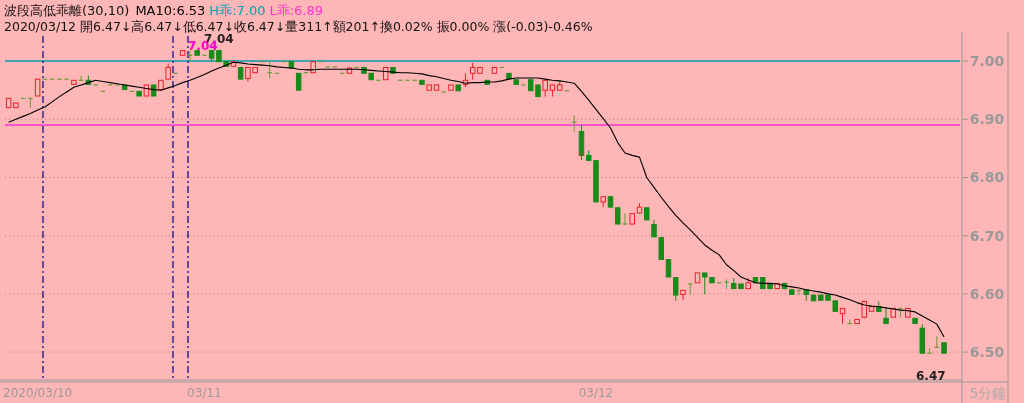  I want to click on ref-line-label: H乖:7.00, so click(237, 10).